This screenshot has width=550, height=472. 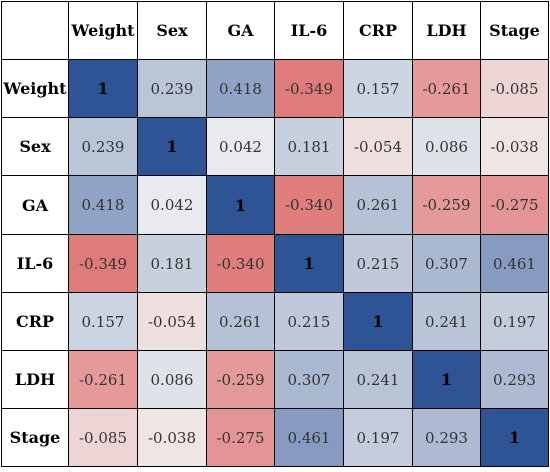 What do you see at coordinates (309, 30) in the screenshot?
I see `column-header-il-6: IL-6` at bounding box center [309, 30].